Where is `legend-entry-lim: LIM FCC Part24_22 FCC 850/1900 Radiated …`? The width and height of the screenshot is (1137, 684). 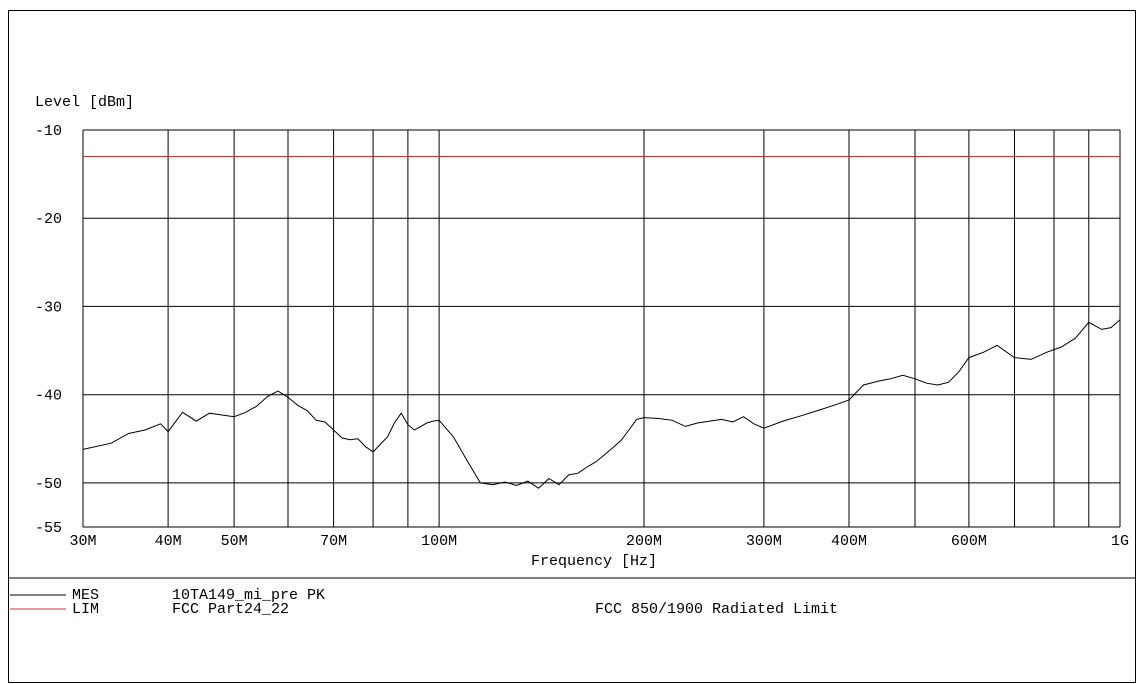
legend-entry-lim: LIM FCC Part24_22 FCC 850/1900 Radiated … is located at coordinates (424, 609).